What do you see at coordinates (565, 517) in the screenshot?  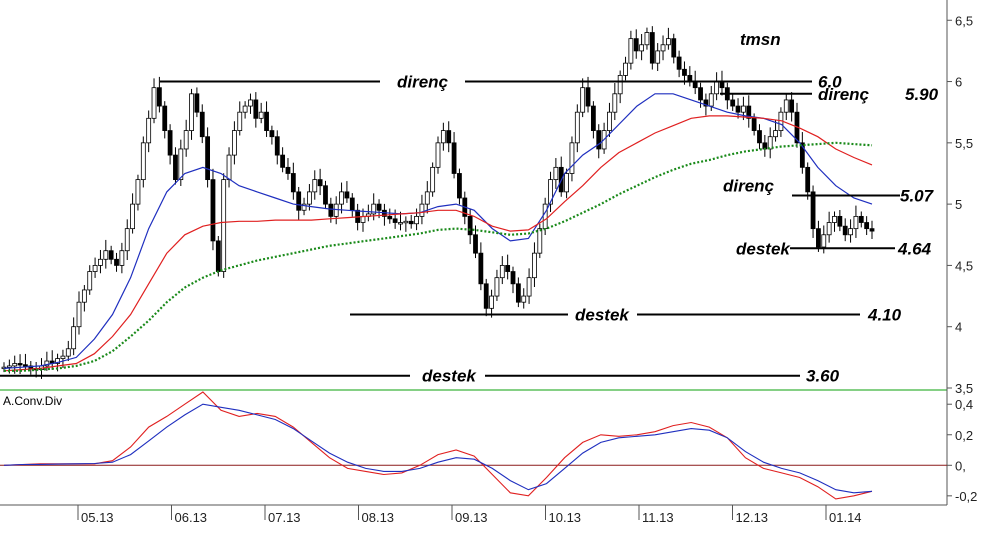 I see `date-tick-label: 10.13` at bounding box center [565, 517].